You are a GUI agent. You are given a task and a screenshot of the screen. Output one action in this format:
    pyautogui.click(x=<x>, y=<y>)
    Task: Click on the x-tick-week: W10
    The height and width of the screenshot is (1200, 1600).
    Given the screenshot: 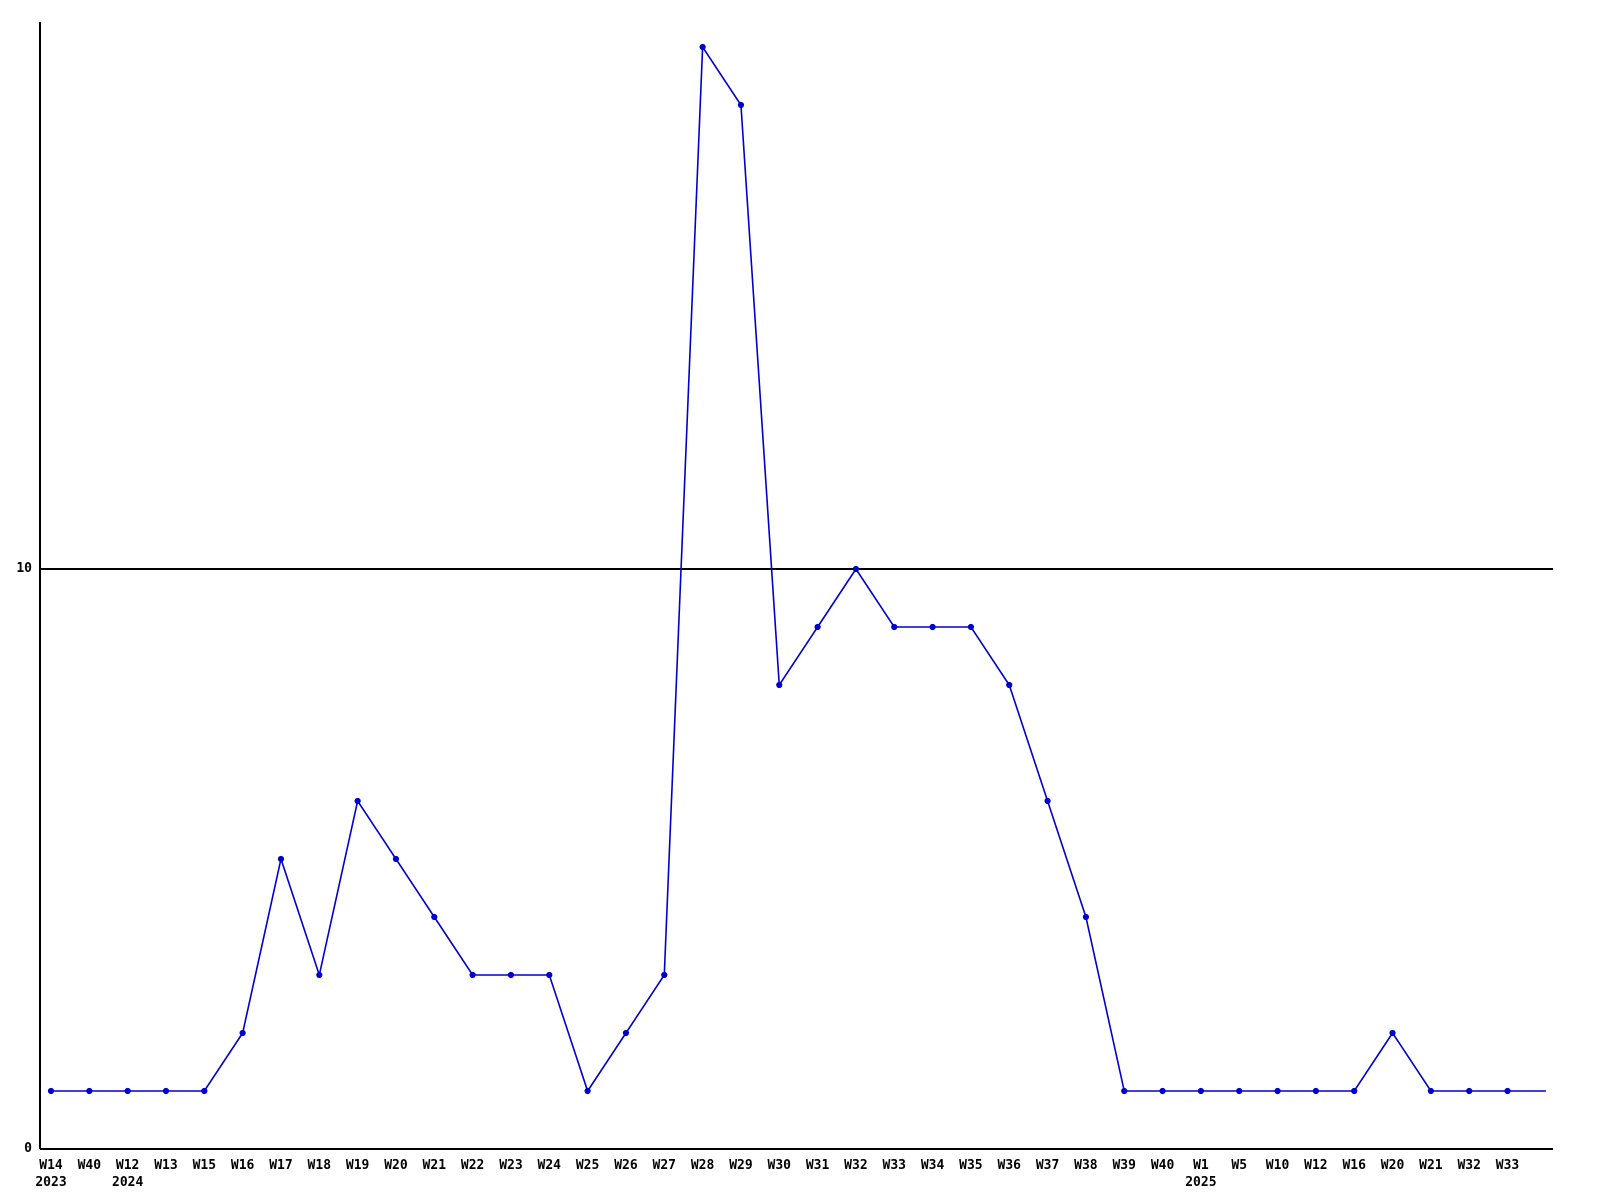 What is the action you would take?
    pyautogui.click(x=1277, y=1165)
    